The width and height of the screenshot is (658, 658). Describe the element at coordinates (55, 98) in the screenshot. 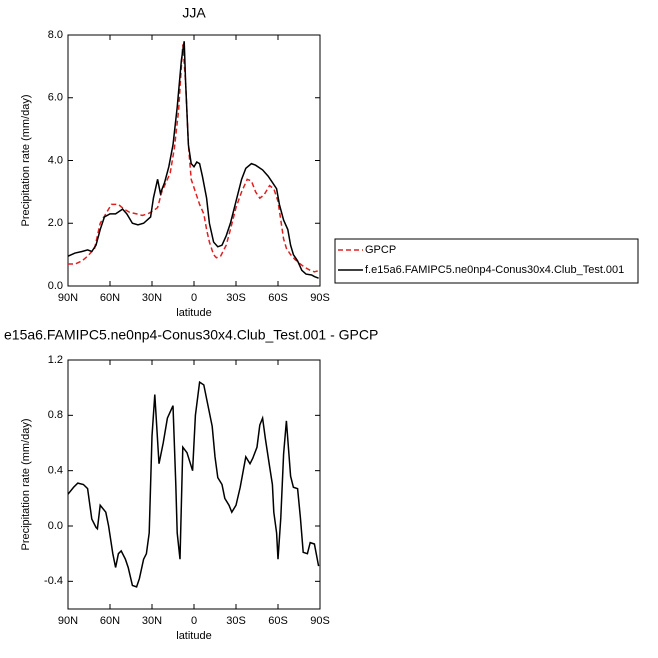

I see `y-tick-label: 6.0` at that location.